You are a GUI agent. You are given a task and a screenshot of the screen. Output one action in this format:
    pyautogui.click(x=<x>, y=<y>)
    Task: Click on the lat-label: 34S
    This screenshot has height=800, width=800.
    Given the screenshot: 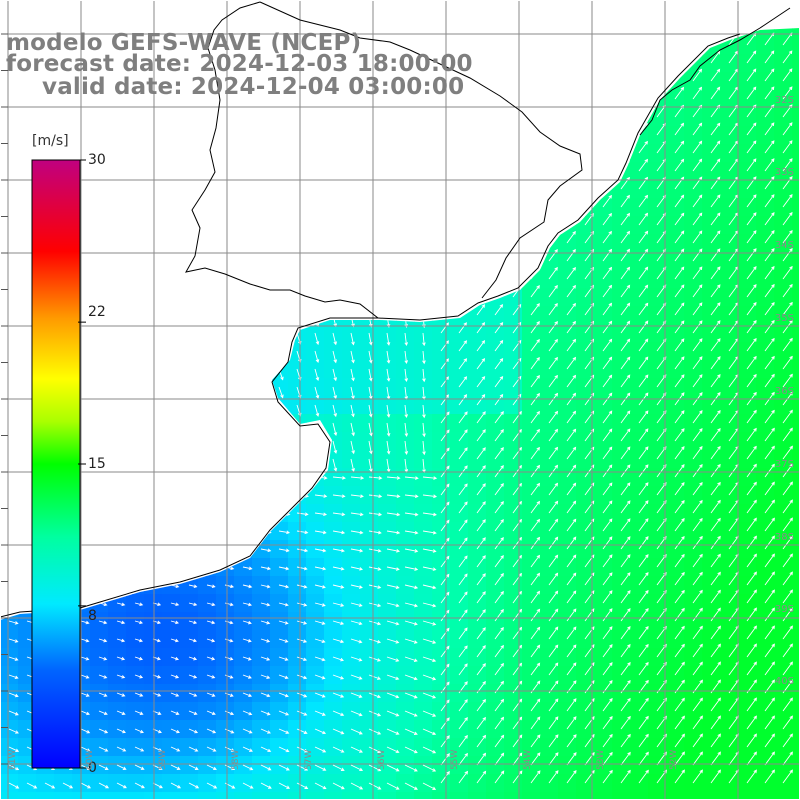 What is the action you would take?
    pyautogui.click(x=784, y=245)
    